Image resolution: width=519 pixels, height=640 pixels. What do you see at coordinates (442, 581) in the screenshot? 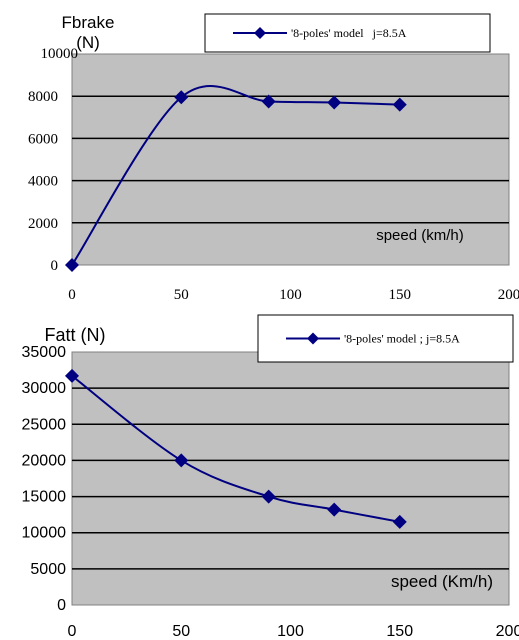
I see `x-axis-label: speed (Km/h)` at bounding box center [442, 581].